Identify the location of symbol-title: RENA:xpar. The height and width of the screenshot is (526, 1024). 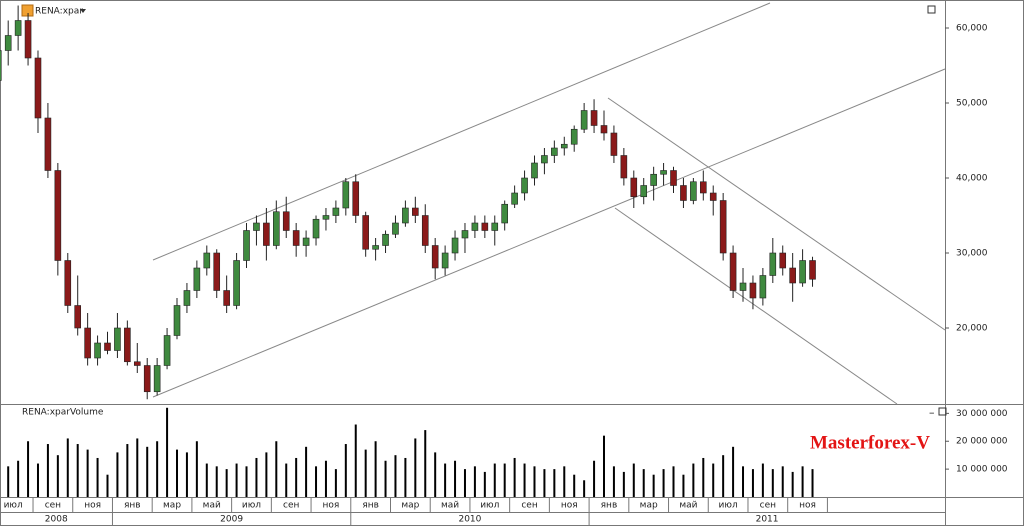
(59, 12).